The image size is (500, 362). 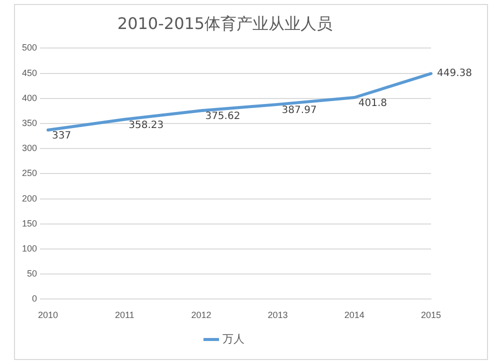 I want to click on data-label: 358.23, so click(x=146, y=125).